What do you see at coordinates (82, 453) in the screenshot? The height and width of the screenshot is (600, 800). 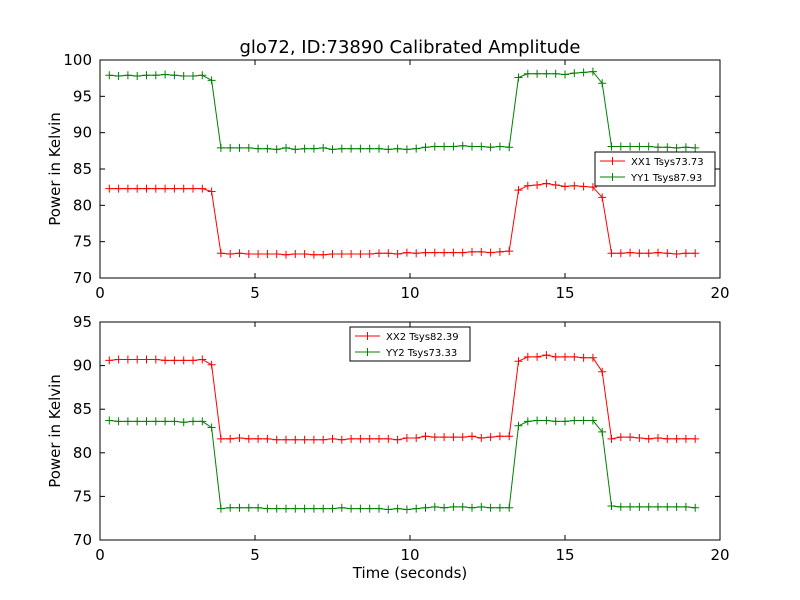 I see `y-tick-label: 80` at bounding box center [82, 453].